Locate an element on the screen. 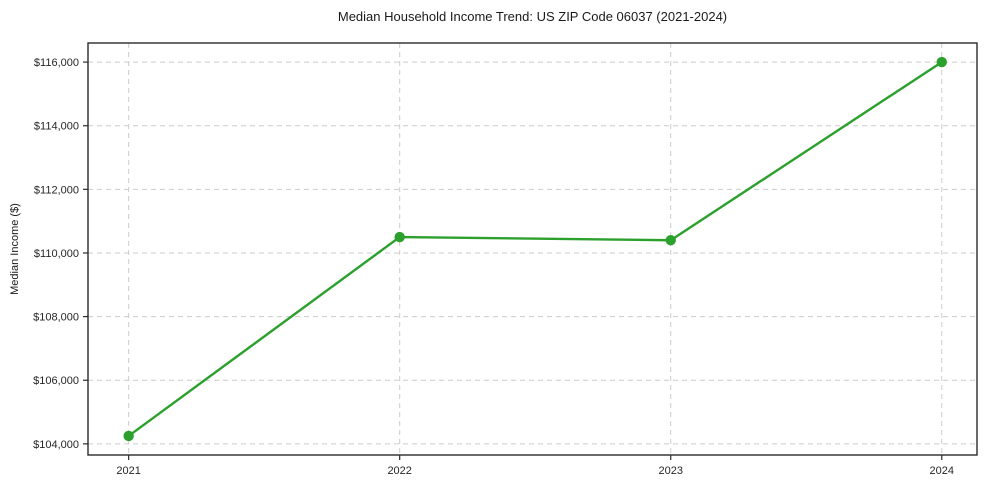  y-tick-label: $104,000 is located at coordinates (56, 445).